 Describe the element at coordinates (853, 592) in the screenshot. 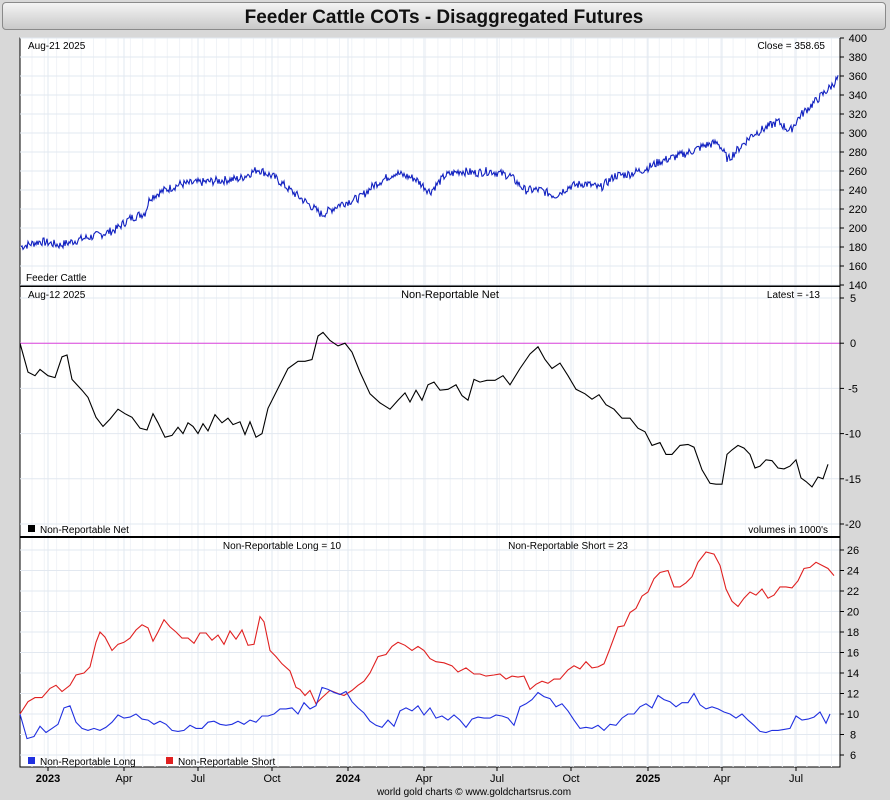

I see `y-tick-label: 22` at that location.